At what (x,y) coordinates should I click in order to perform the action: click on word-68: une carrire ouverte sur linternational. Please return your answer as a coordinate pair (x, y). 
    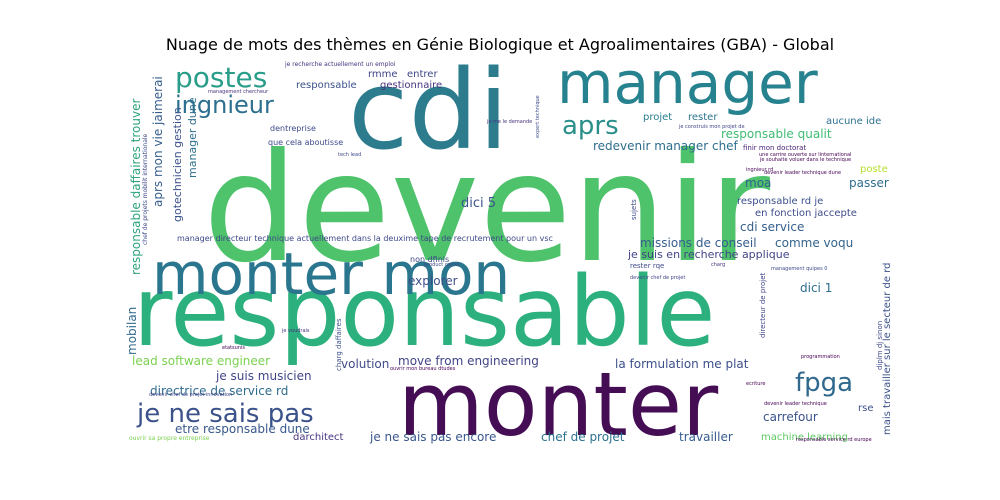
    Looking at the image, I should click on (805, 155).